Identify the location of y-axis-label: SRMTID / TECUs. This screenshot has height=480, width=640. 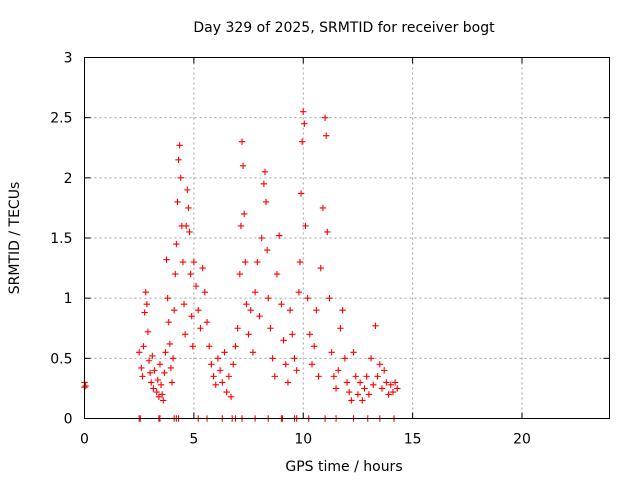
(15, 238).